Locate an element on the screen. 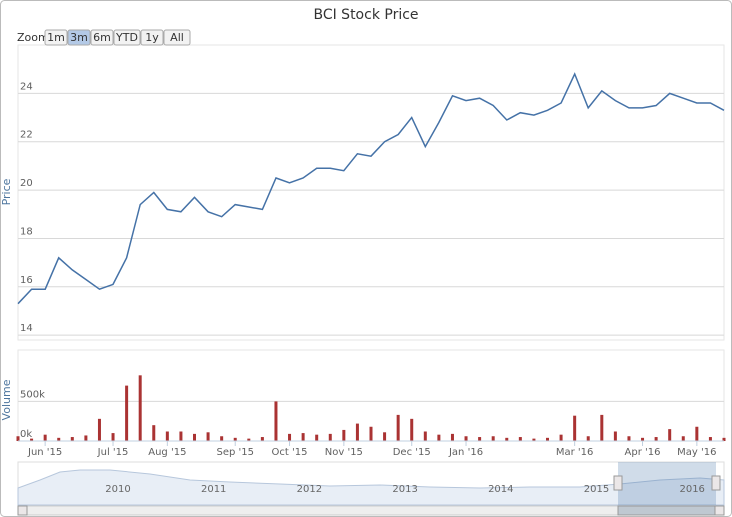 Image resolution: width=732 pixels, height=517 pixels. x-tick-label: Nov '15 is located at coordinates (344, 452).